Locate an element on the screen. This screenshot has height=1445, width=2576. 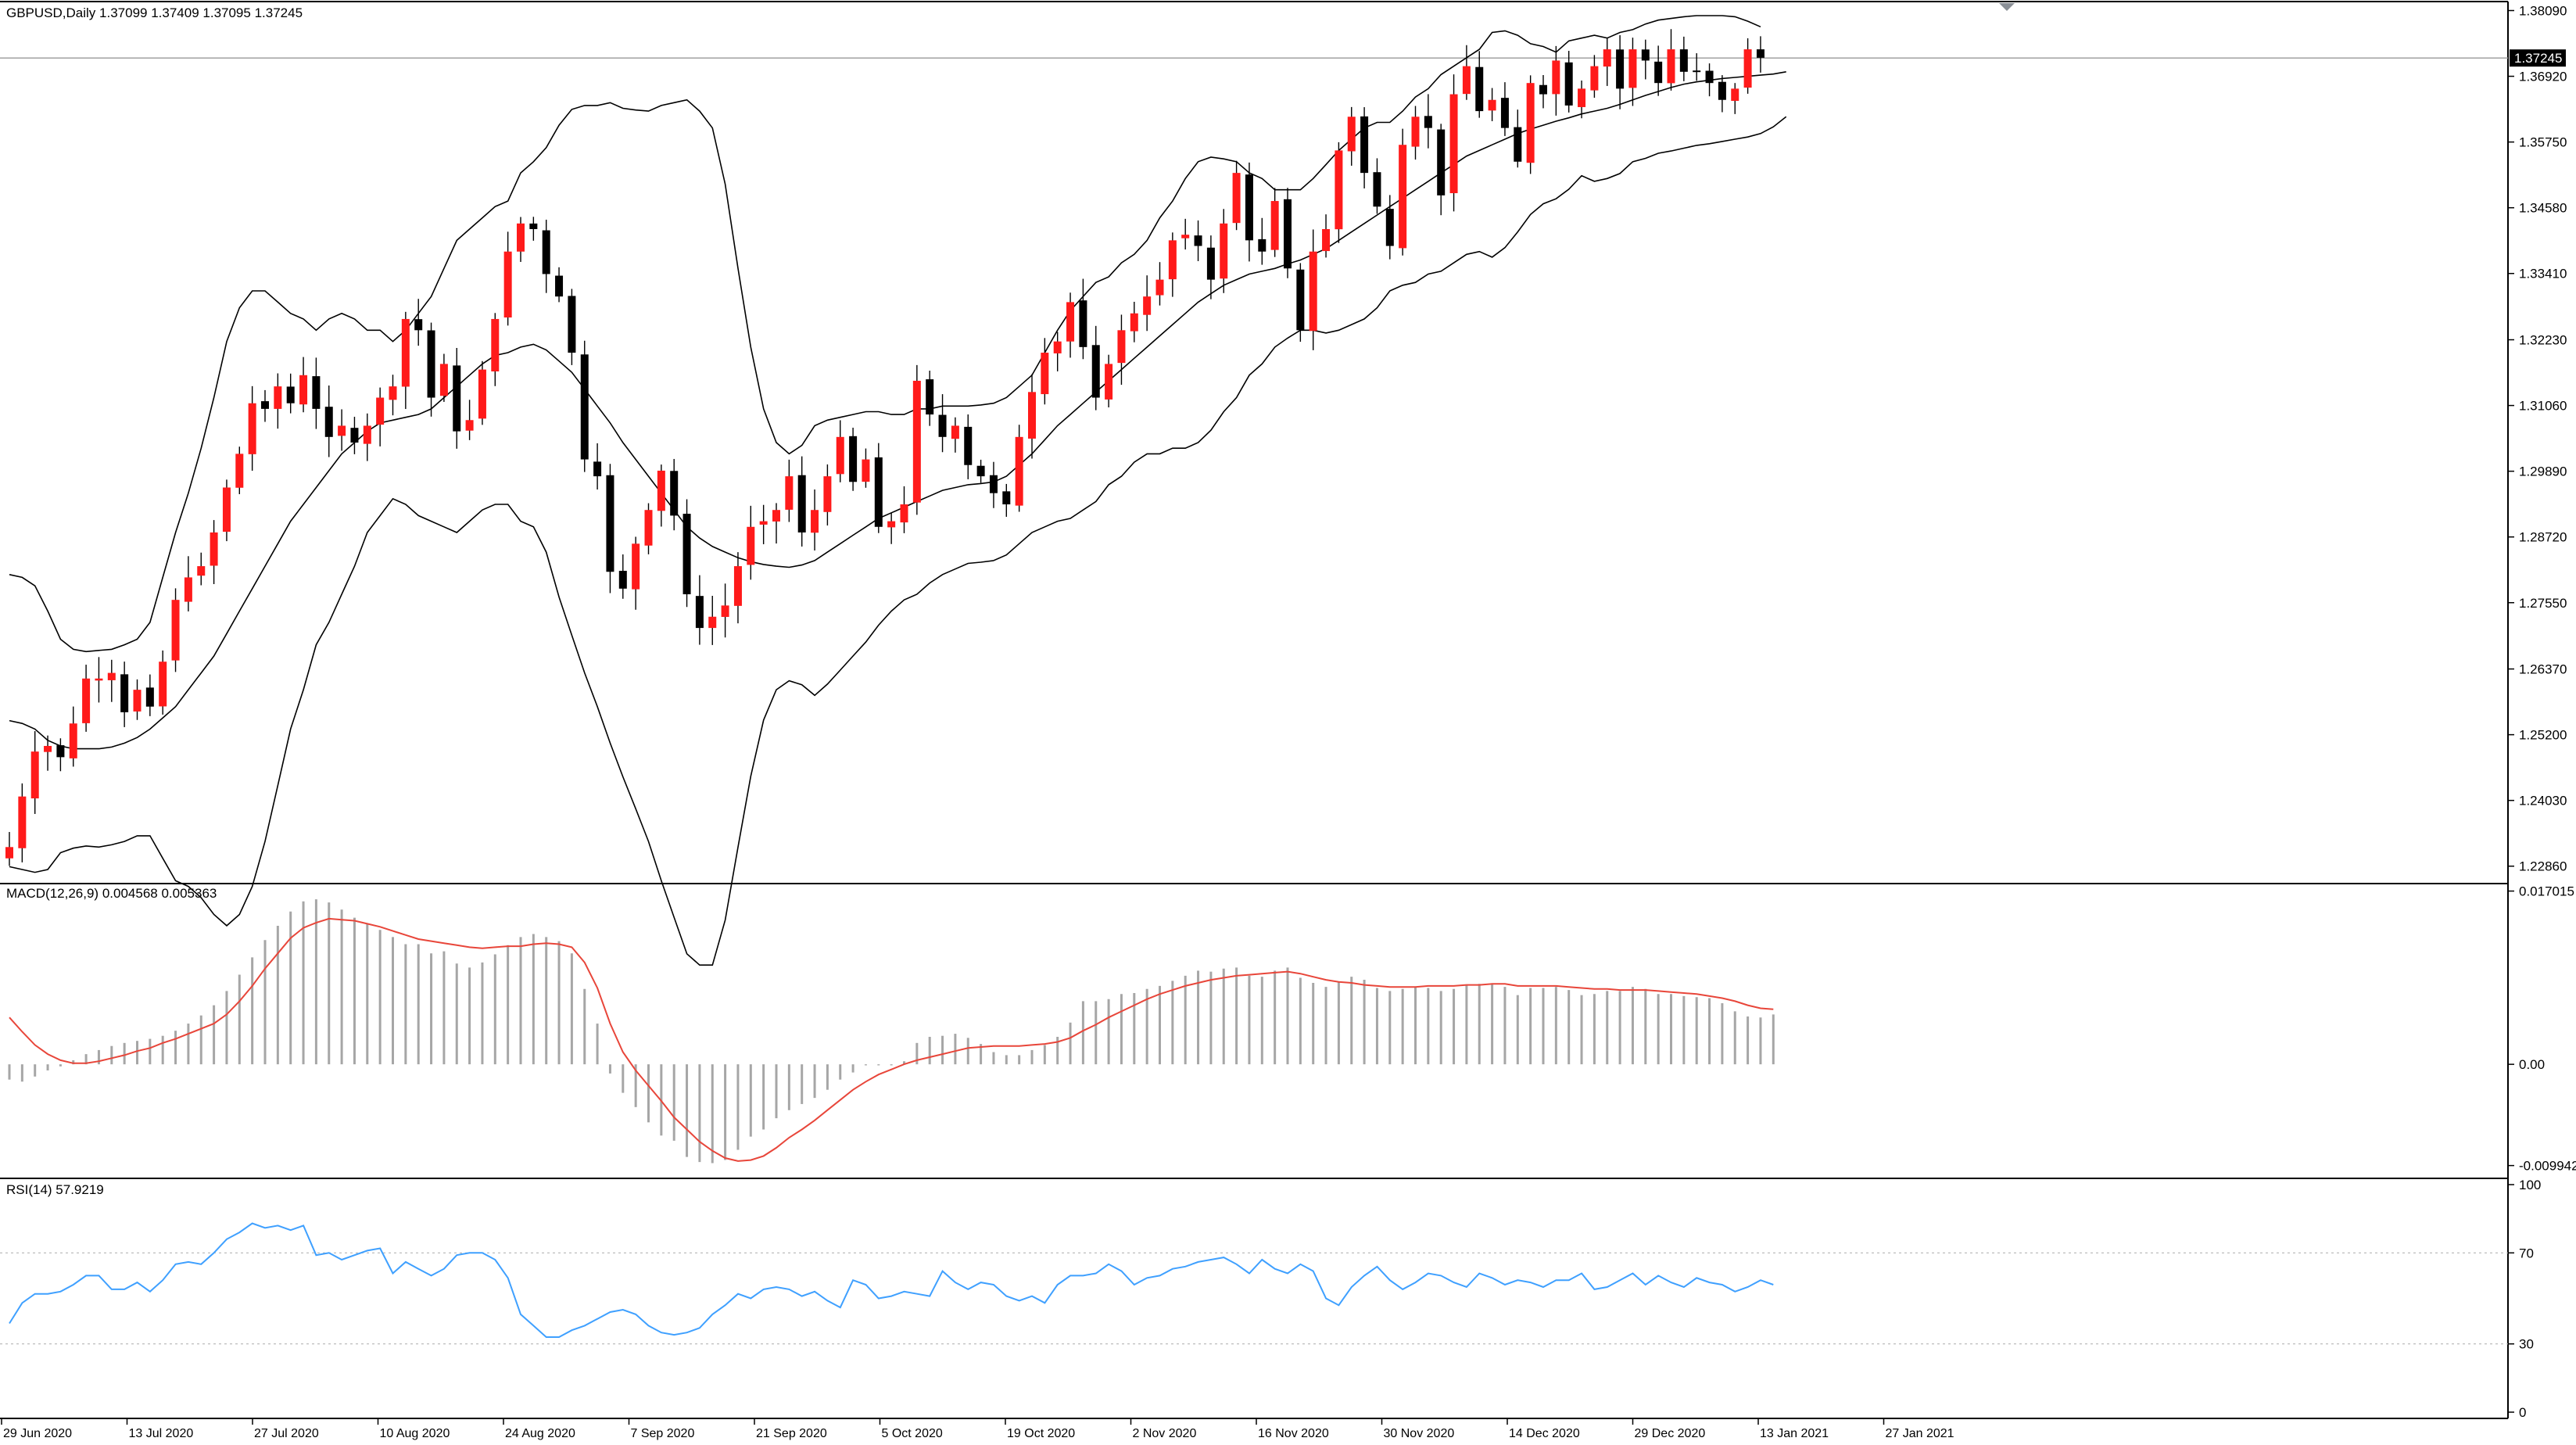
rsi-y-axis: 100 70 30 0 is located at coordinates (2524, 1299).